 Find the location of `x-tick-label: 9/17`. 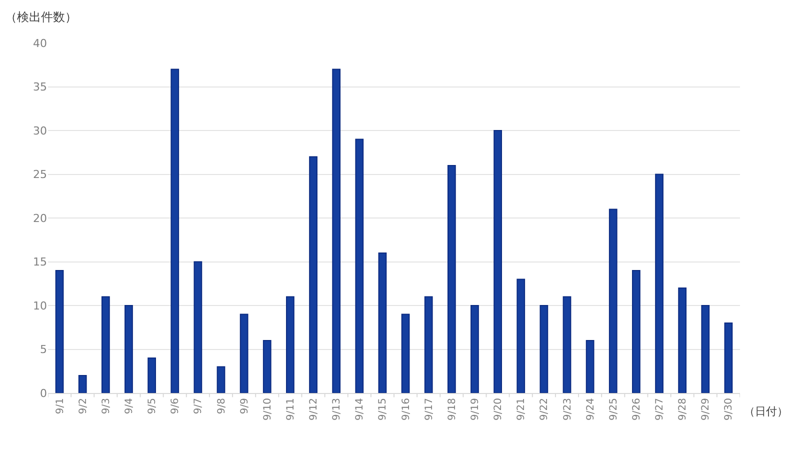

x-tick-label: 9/17 is located at coordinates (429, 409).